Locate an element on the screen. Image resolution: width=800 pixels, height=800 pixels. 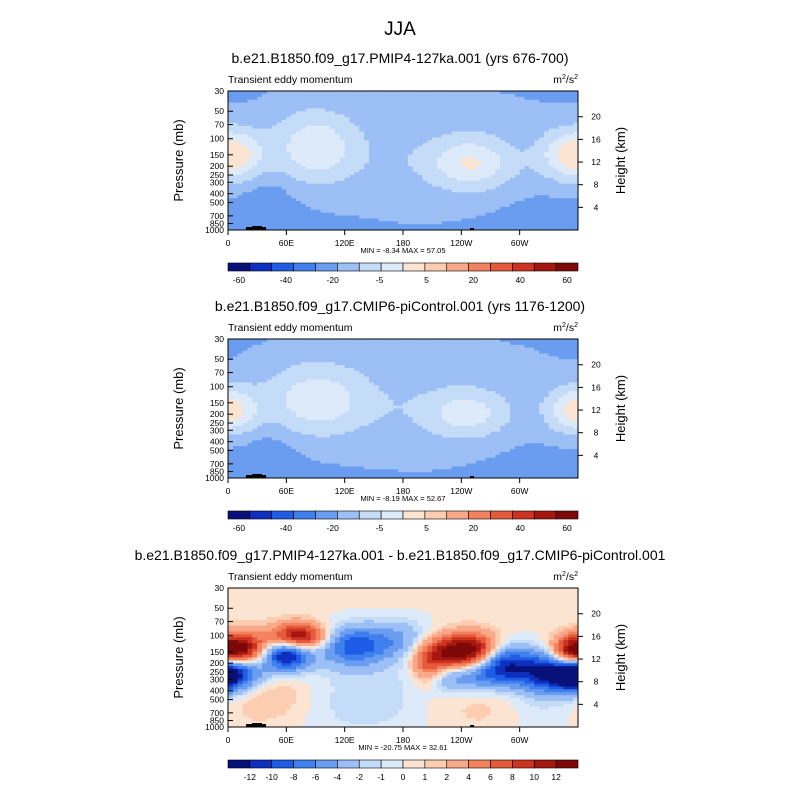
y2-axis-title: Height (km) is located at coordinates (620, 160).